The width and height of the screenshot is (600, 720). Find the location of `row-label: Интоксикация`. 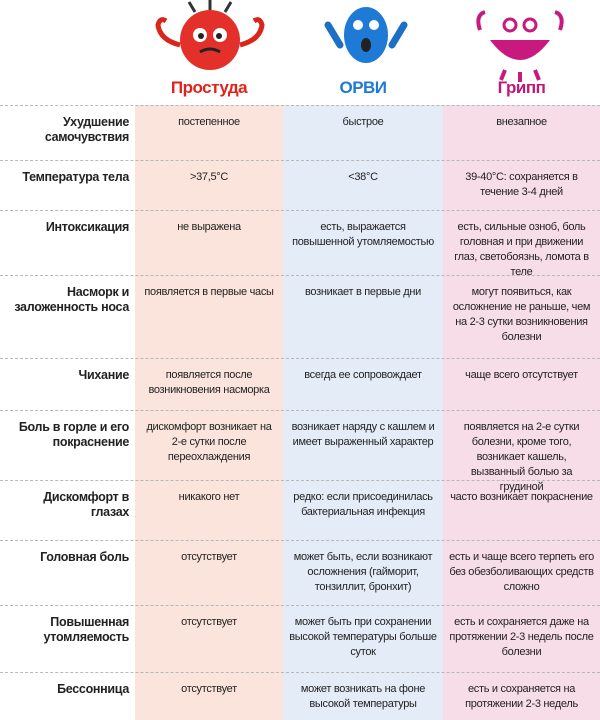

row-label: Интоксикация is located at coordinates (87, 227).